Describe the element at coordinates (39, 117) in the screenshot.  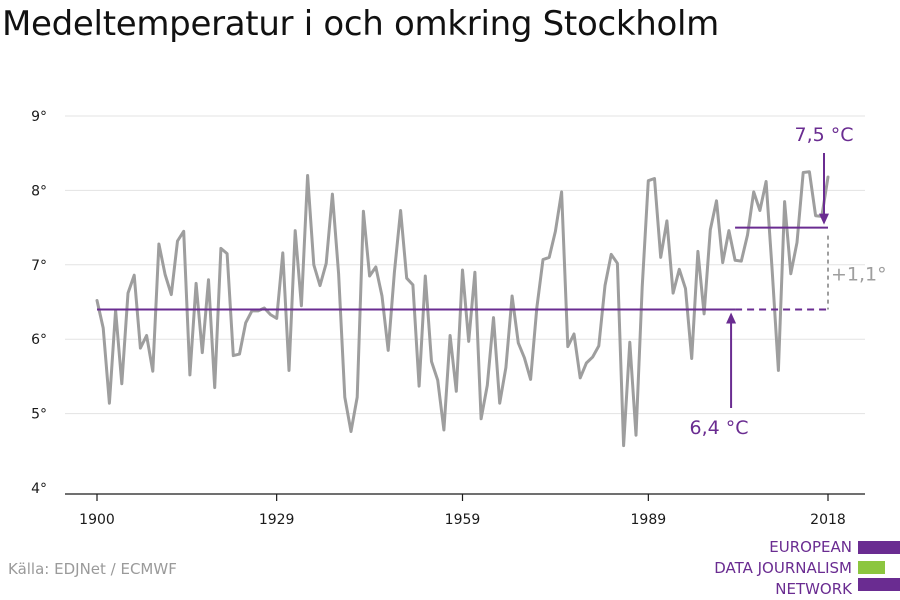
I see `y-tick-label: 9°` at that location.